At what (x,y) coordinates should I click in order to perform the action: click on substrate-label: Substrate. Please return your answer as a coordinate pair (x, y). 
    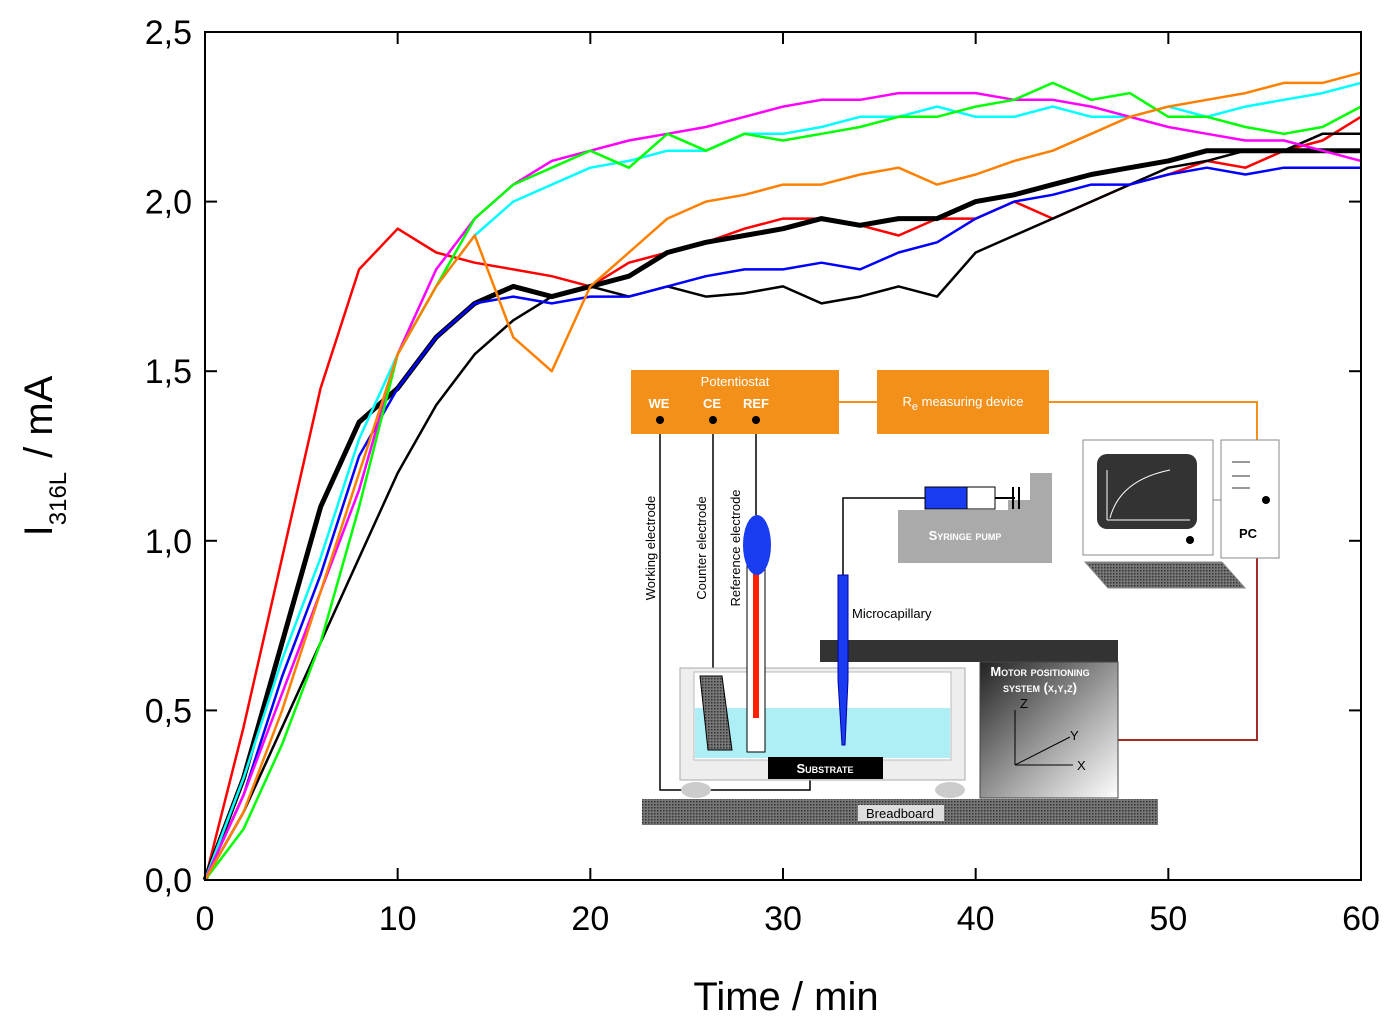
    Looking at the image, I should click on (824, 768).